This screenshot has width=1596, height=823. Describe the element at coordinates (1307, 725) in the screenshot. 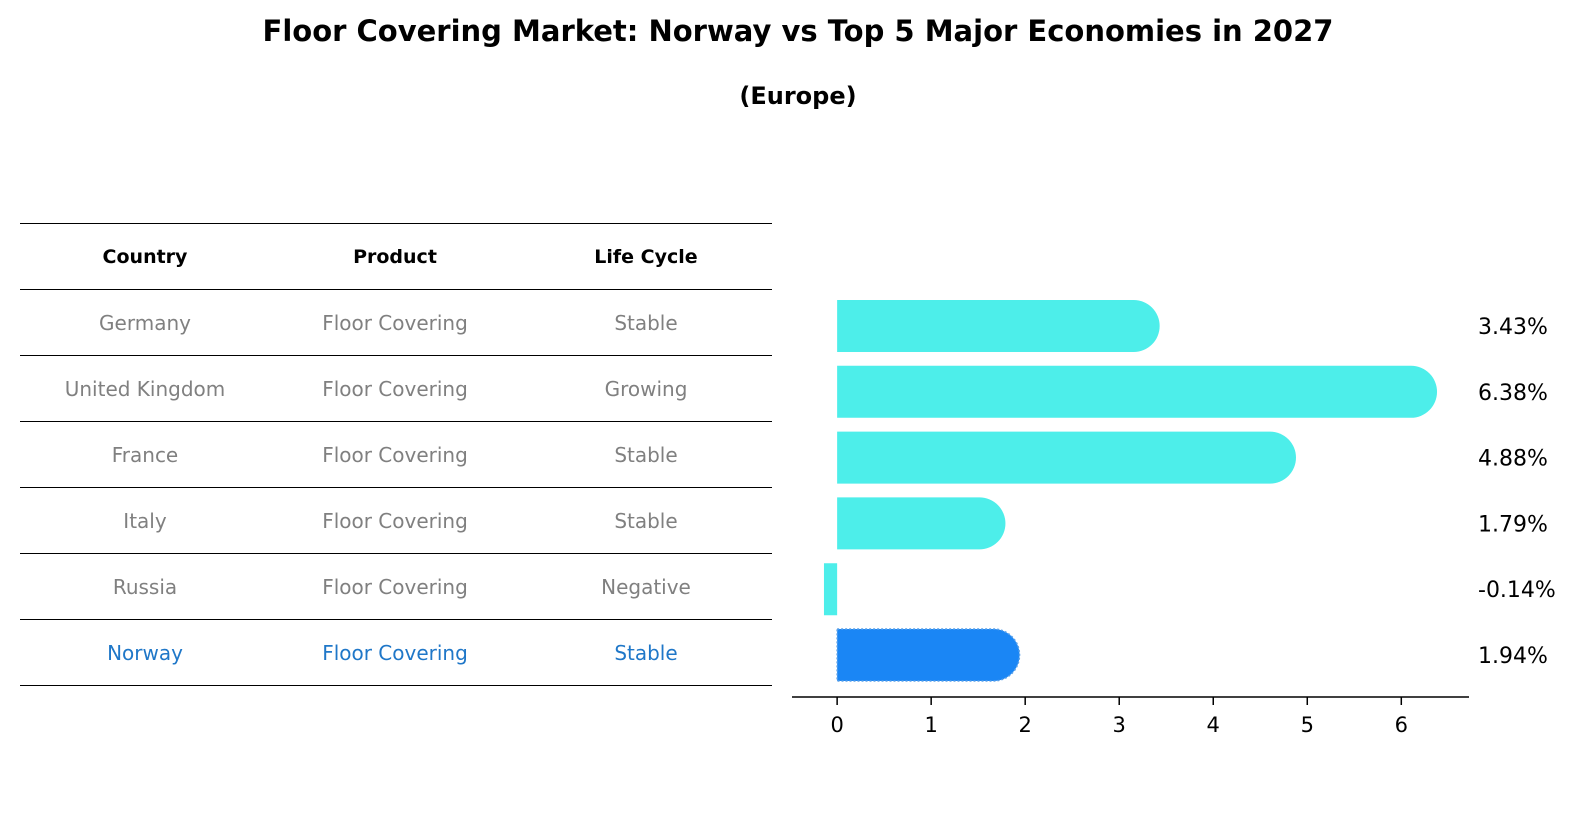

I see `x-tick-label: 5` at that location.